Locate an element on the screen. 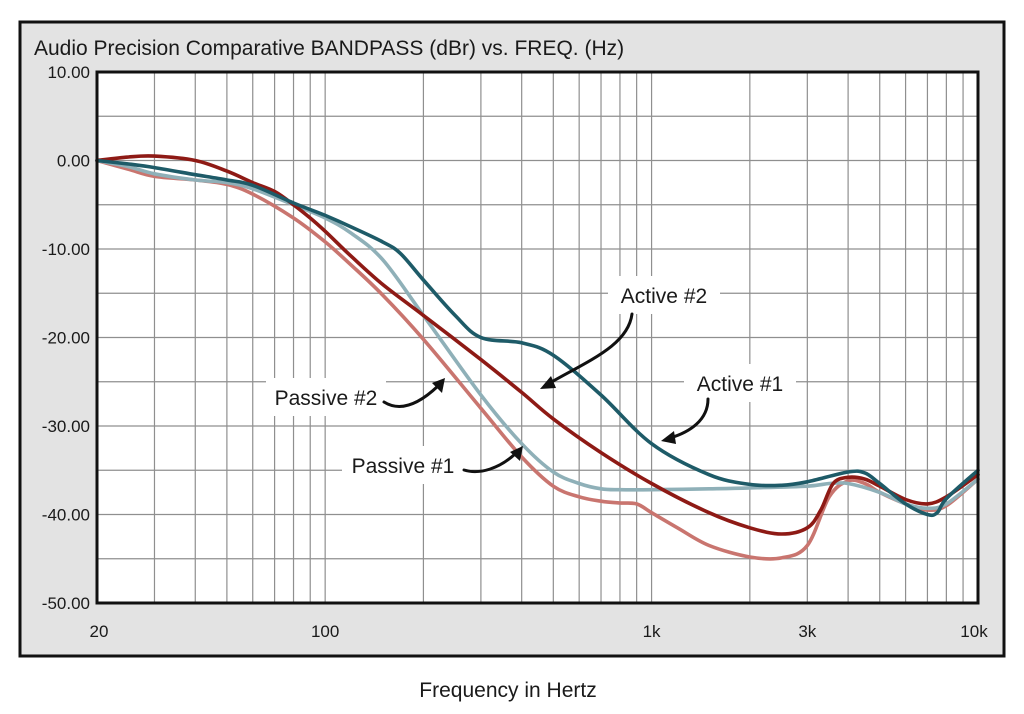 This screenshot has width=1024, height=714. annotation-active-2: Active #2 is located at coordinates (630, 332).